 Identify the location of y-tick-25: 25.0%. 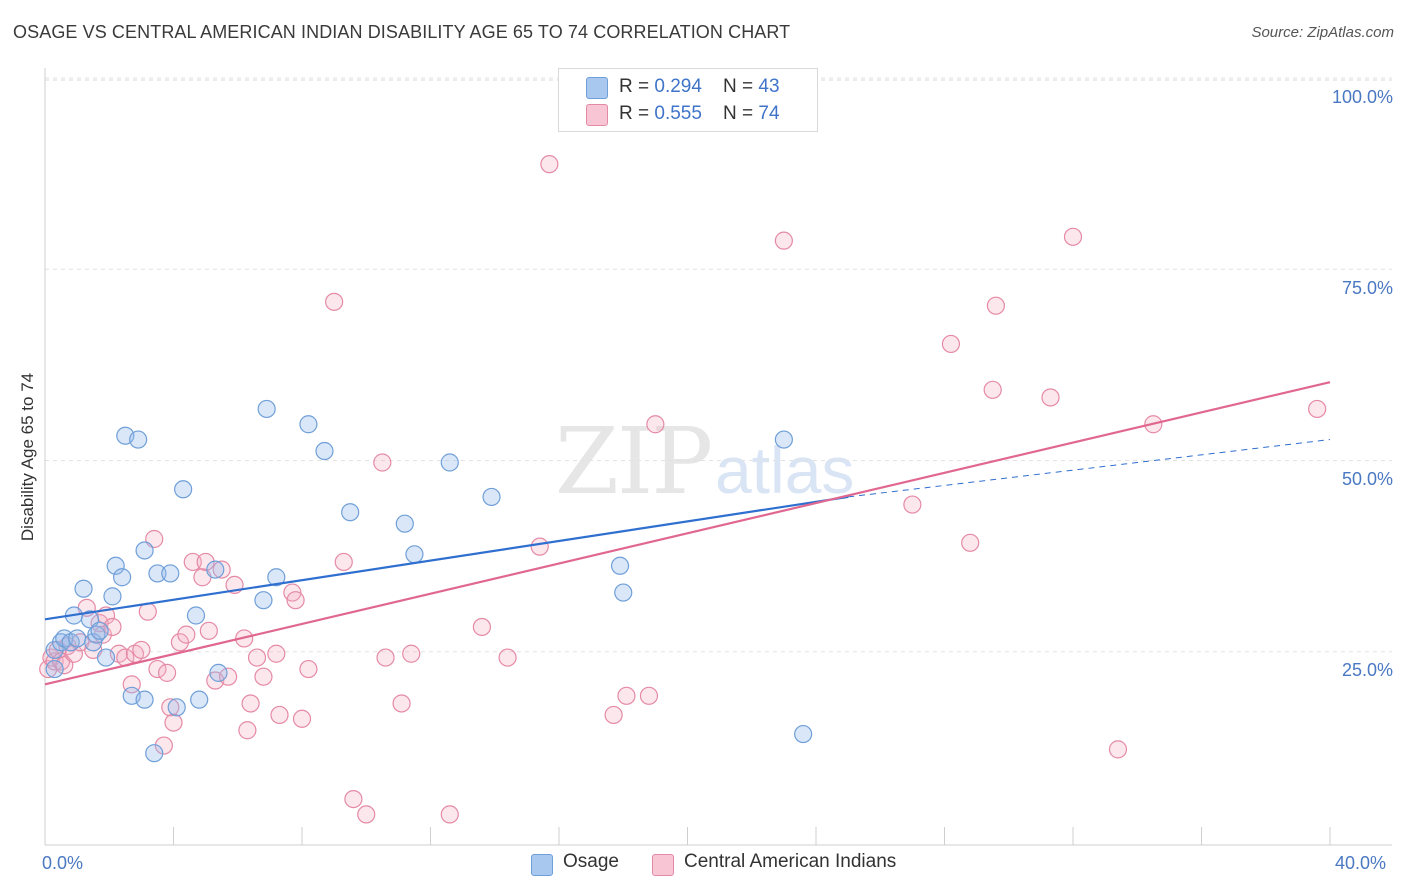
(1367, 670).